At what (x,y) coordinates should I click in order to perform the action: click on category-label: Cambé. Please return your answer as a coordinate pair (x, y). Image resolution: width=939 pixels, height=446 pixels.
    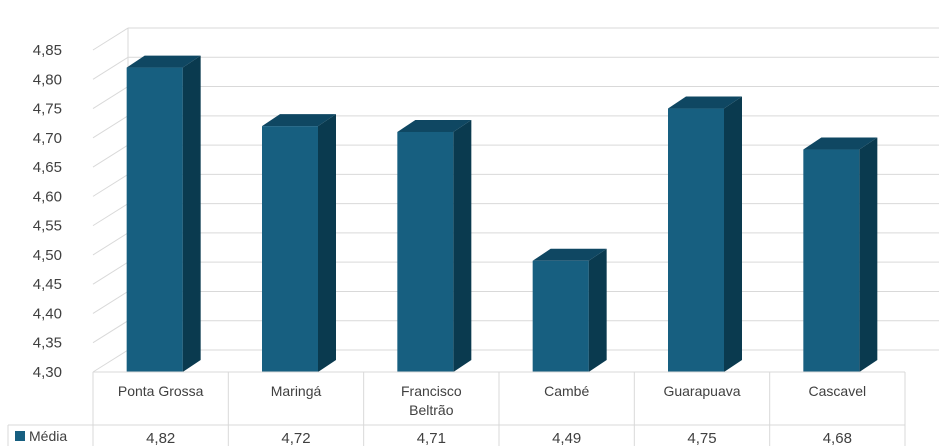
    Looking at the image, I should click on (566, 391).